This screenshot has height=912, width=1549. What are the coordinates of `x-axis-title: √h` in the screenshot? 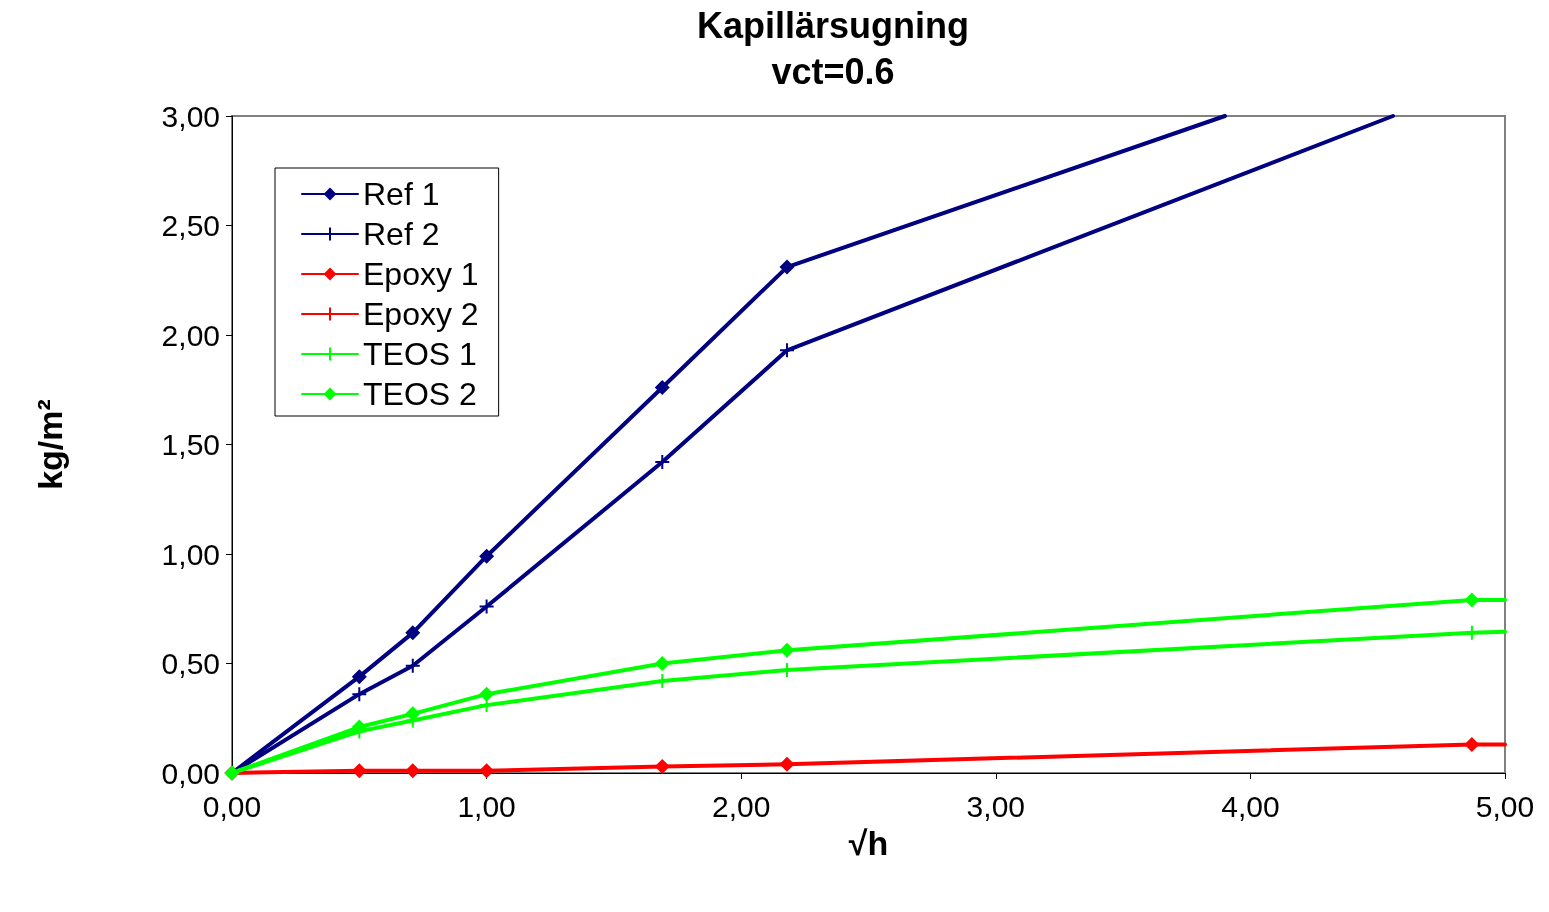 It's located at (868, 842).